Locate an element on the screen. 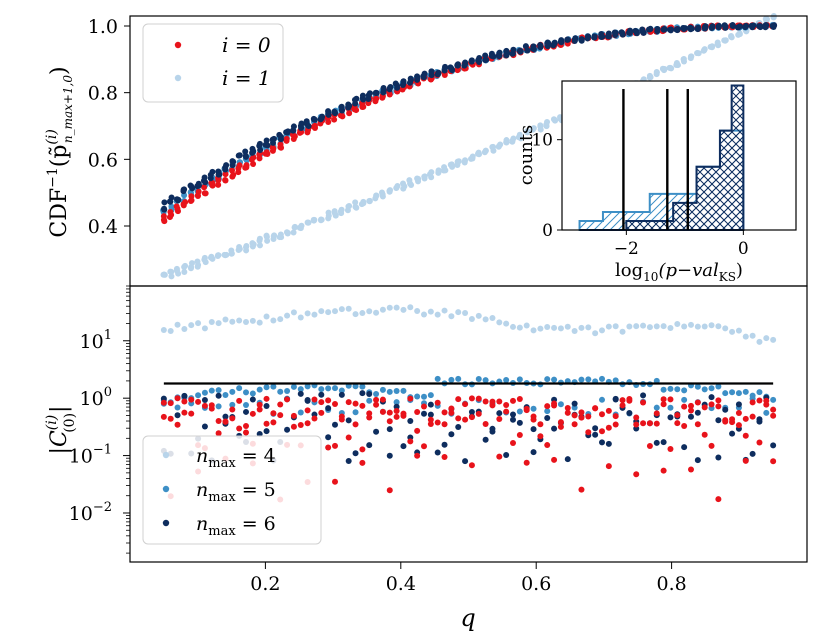 The height and width of the screenshot is (644, 822). inset-frame is located at coordinates (679, 155).